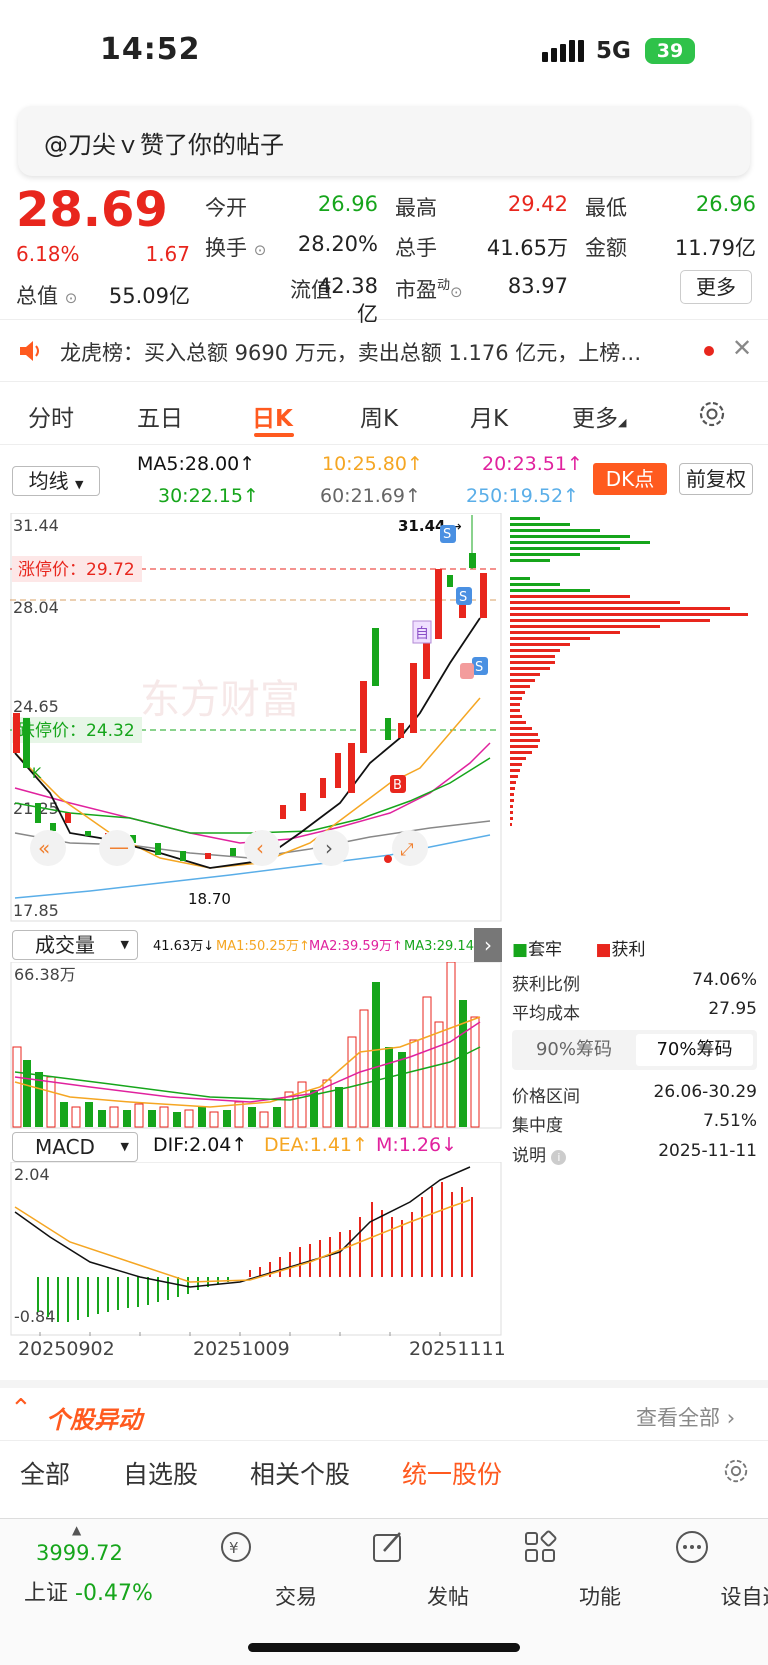 This screenshot has height=1665, width=768. Describe the element at coordinates (196, 464) in the screenshot. I see `ma5-label: MA5:28.00↑` at that location.